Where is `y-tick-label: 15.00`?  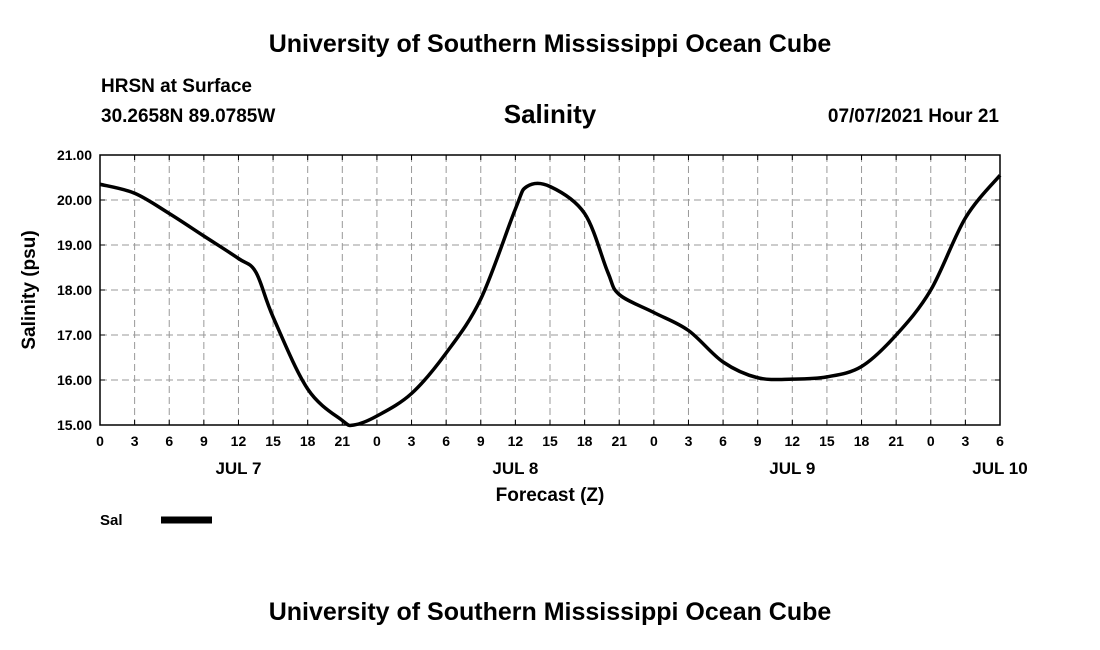 y-tick-label: 15.00 is located at coordinates (74, 425).